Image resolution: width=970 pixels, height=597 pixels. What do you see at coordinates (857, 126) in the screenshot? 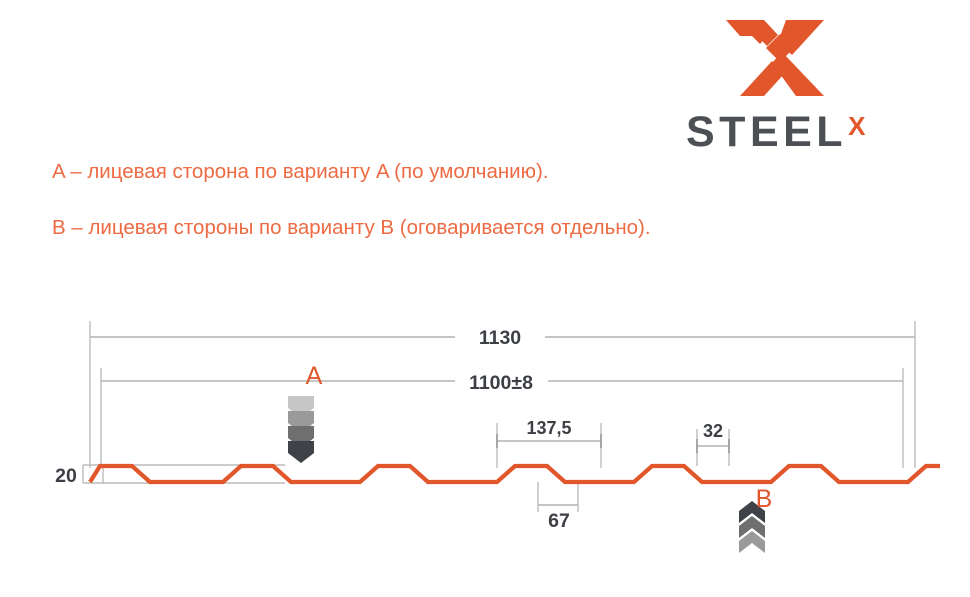
I see `wordmark-superscript-x: X` at bounding box center [857, 126].